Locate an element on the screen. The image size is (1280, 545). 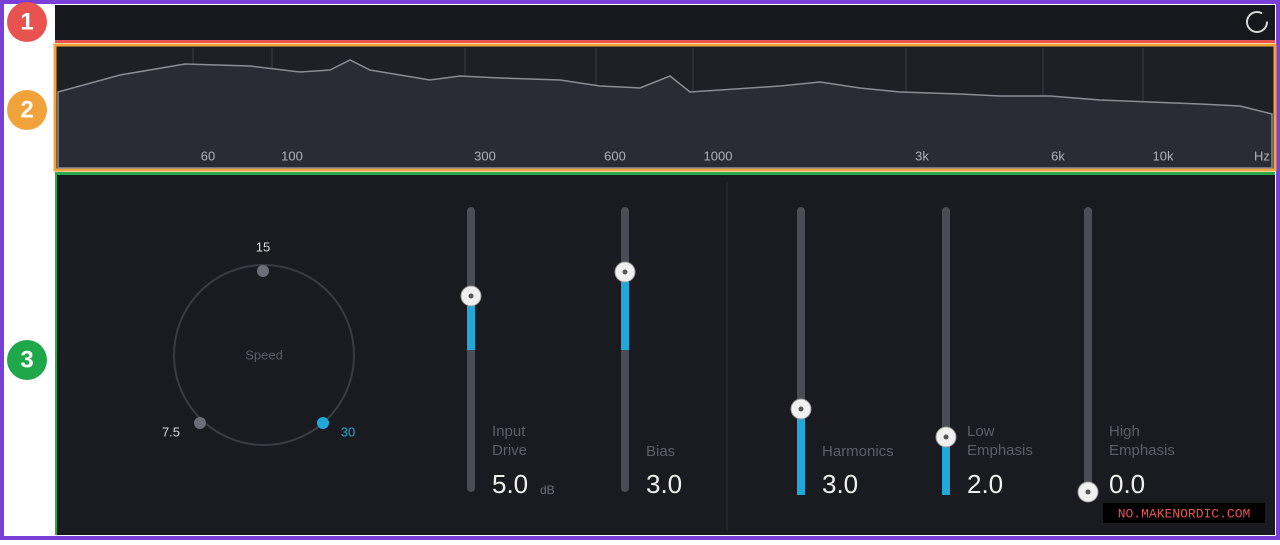
slider-label: Drive is located at coordinates (509, 450).